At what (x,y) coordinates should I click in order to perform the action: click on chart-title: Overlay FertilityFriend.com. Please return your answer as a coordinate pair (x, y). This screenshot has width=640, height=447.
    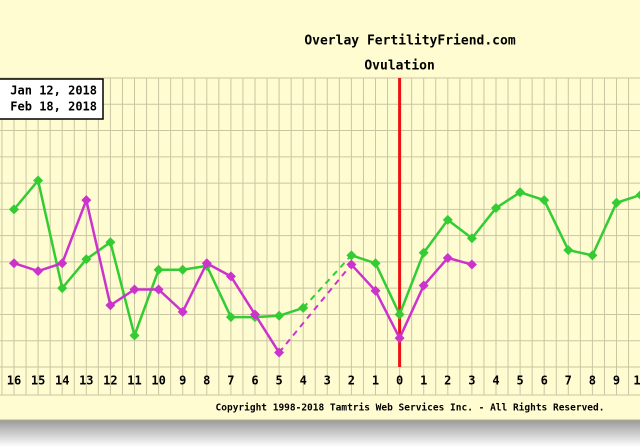
    Looking at the image, I should click on (409, 41).